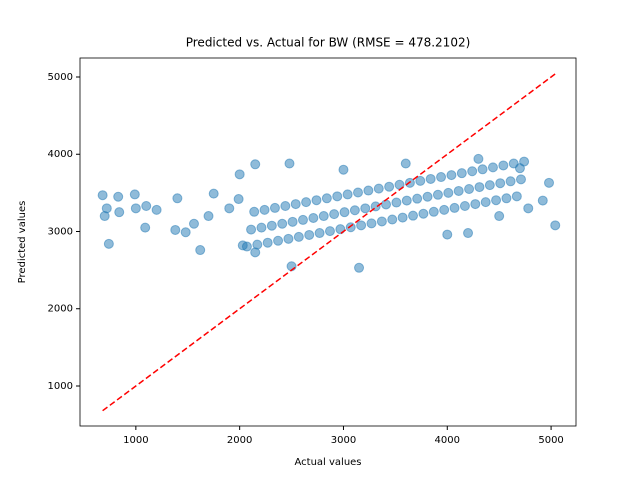 The height and width of the screenshot is (484, 640). Describe the element at coordinates (22, 242) in the screenshot. I see `y-axis-label: Predicted values` at that location.